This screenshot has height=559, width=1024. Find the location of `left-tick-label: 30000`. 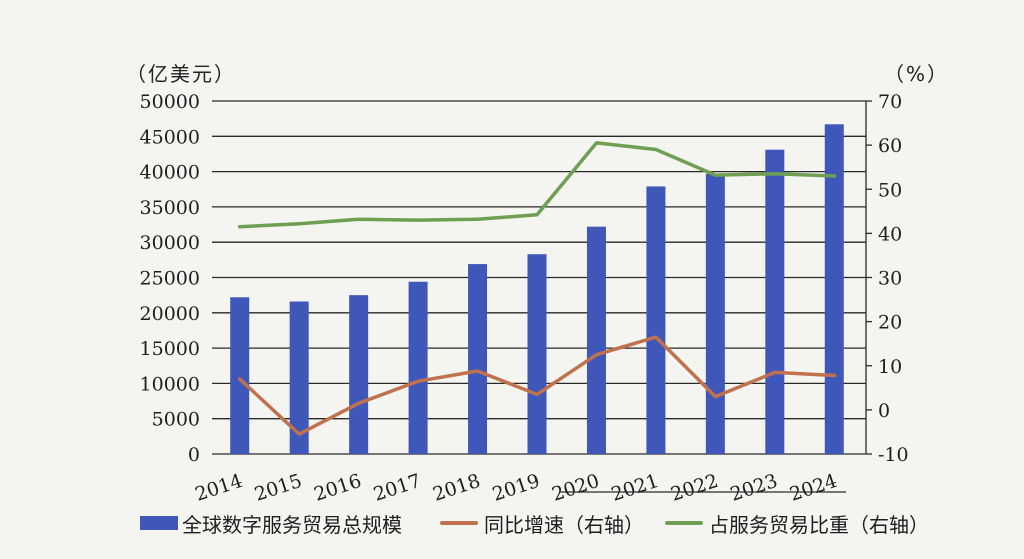

left-tick-label: 30000 is located at coordinates (170, 243).